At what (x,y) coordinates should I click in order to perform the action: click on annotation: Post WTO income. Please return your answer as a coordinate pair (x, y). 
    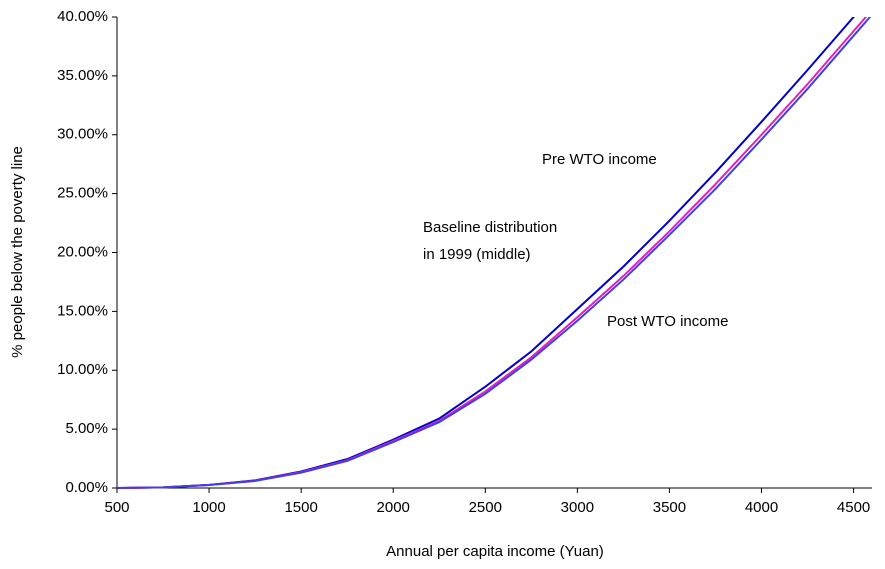
    Looking at the image, I should click on (667, 321).